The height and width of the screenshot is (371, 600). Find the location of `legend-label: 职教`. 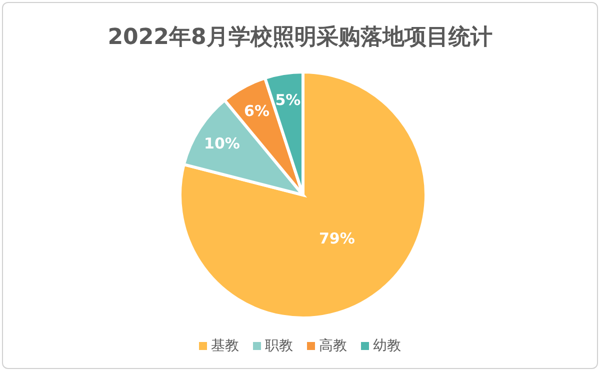

legend-label: 职教 is located at coordinates (278, 346).